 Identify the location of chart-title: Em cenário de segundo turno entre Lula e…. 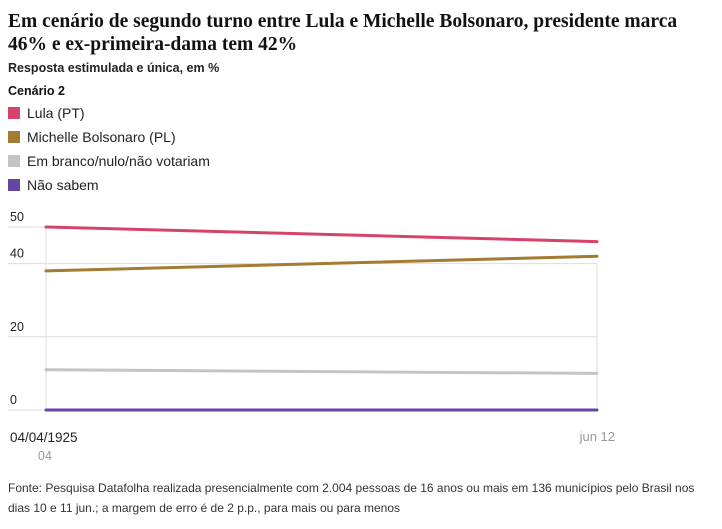
(343, 33).